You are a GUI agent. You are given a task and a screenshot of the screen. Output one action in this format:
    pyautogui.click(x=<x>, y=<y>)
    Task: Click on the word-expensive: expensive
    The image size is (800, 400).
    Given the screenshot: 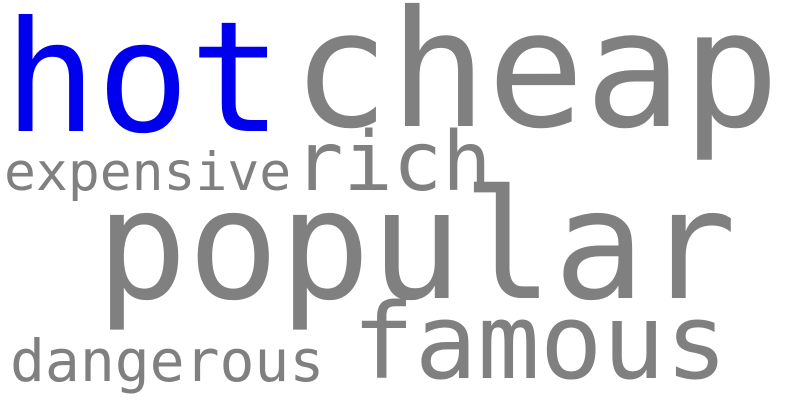 What is the action you would take?
    pyautogui.click(x=148, y=172)
    